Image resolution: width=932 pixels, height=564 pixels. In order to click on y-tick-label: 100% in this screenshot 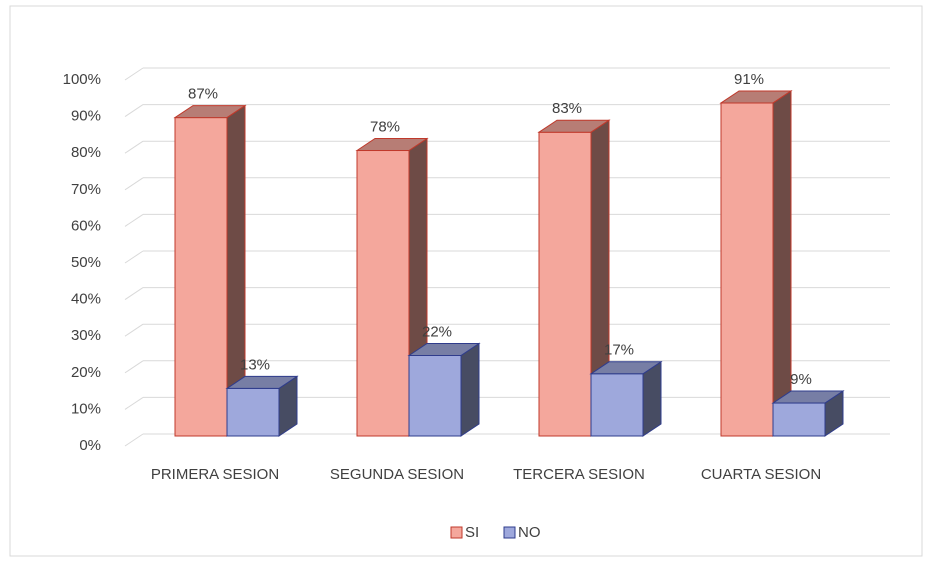, I will do `click(82, 79)`.